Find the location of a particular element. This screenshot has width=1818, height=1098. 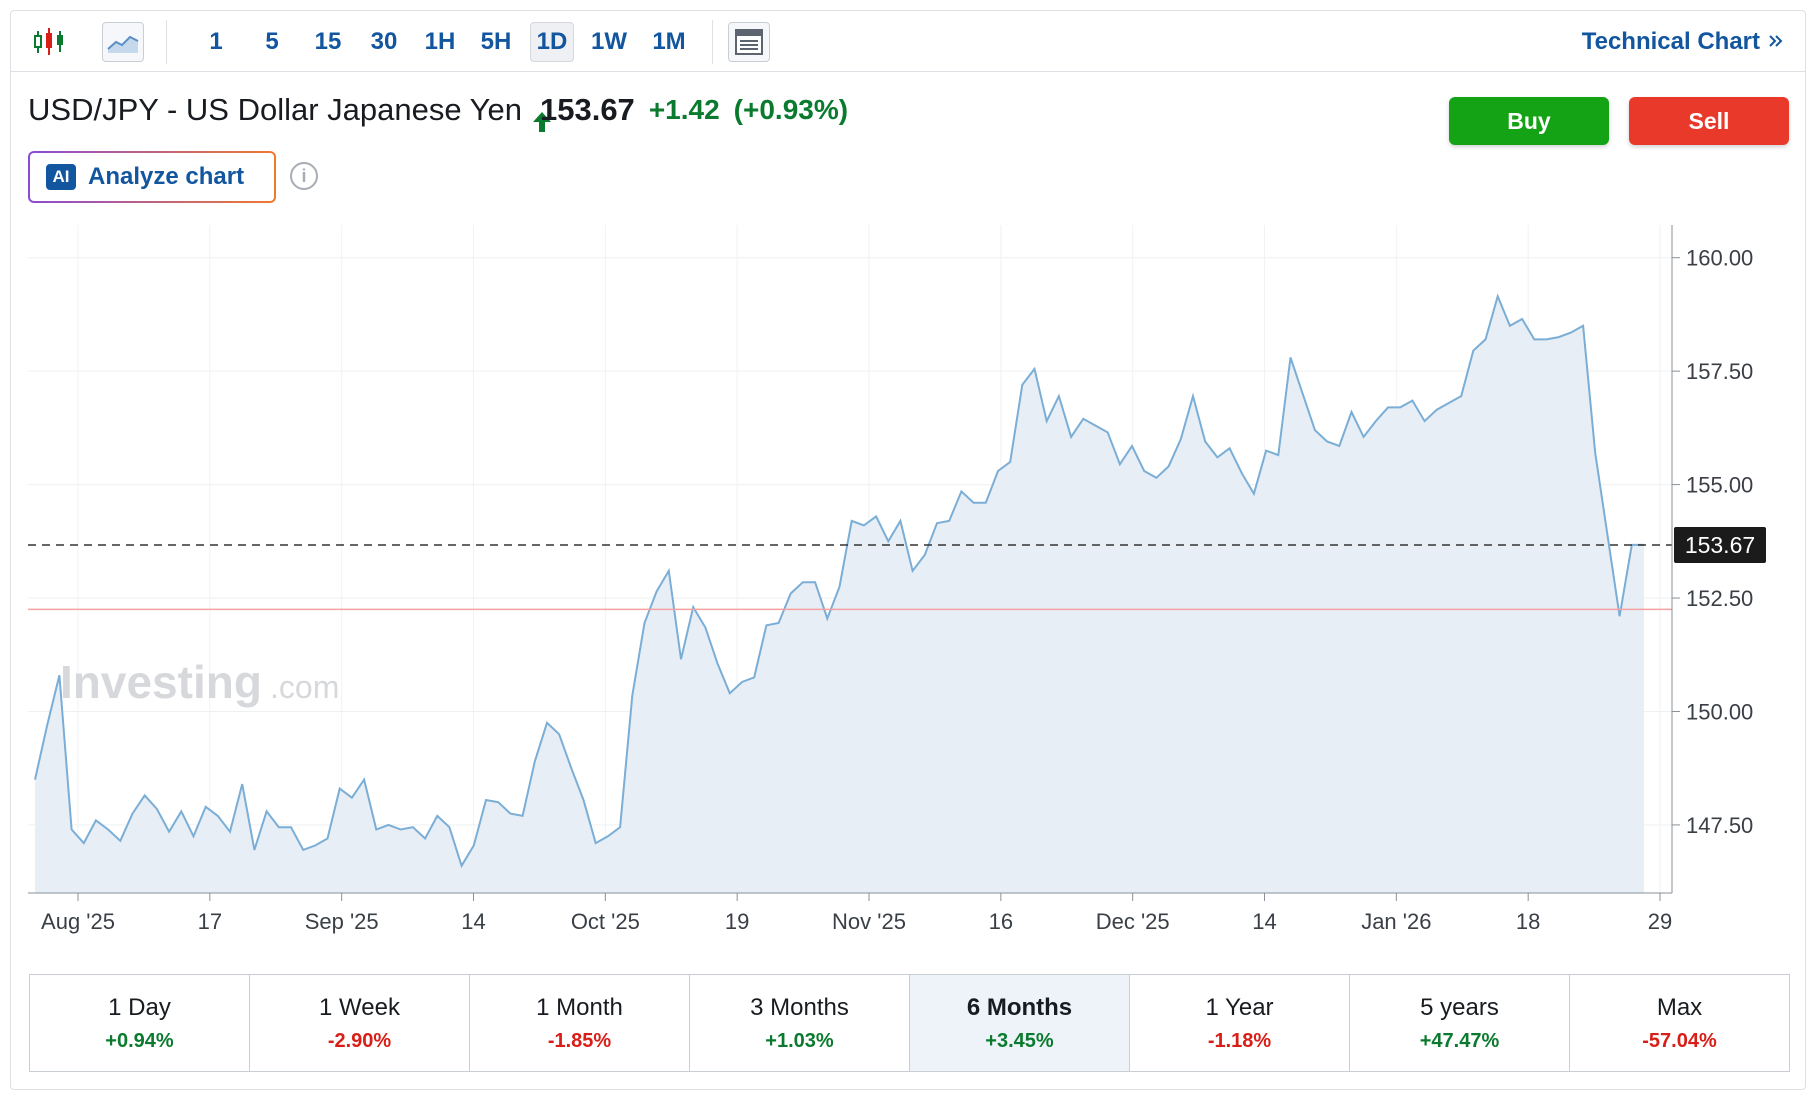

interval-1h: 1H is located at coordinates (440, 41).